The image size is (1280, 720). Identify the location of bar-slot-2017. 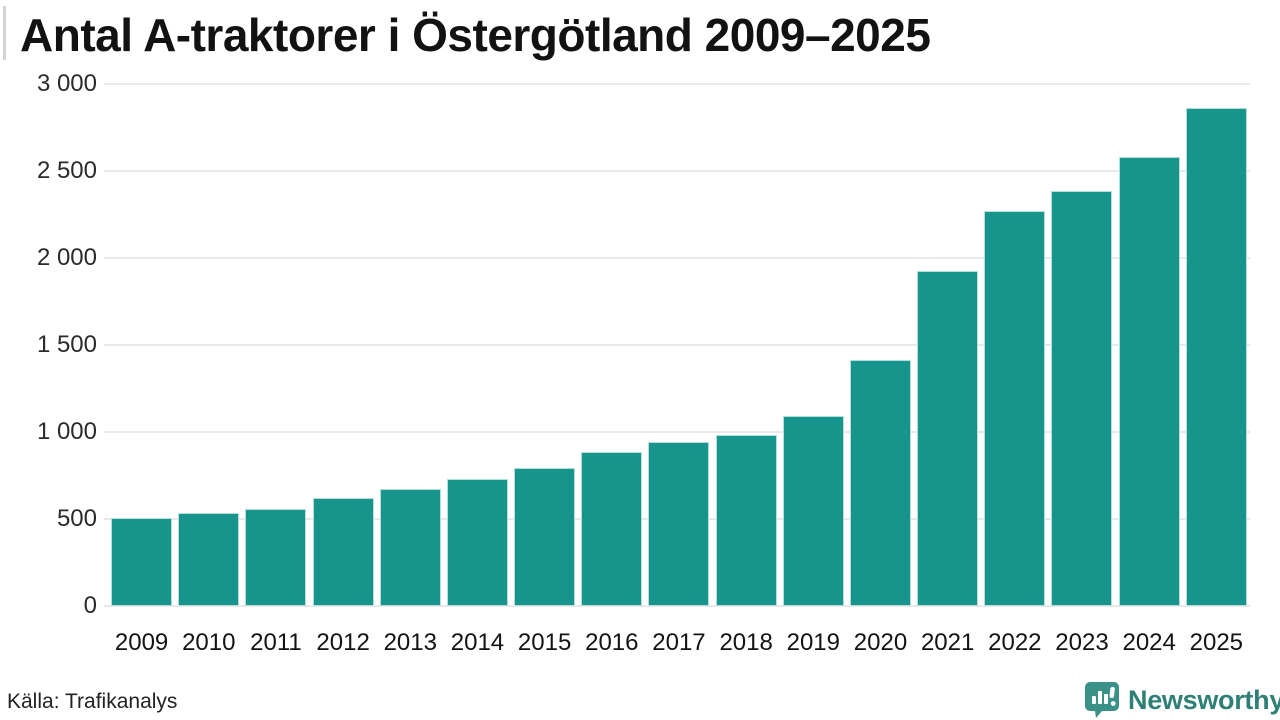
(678, 345).